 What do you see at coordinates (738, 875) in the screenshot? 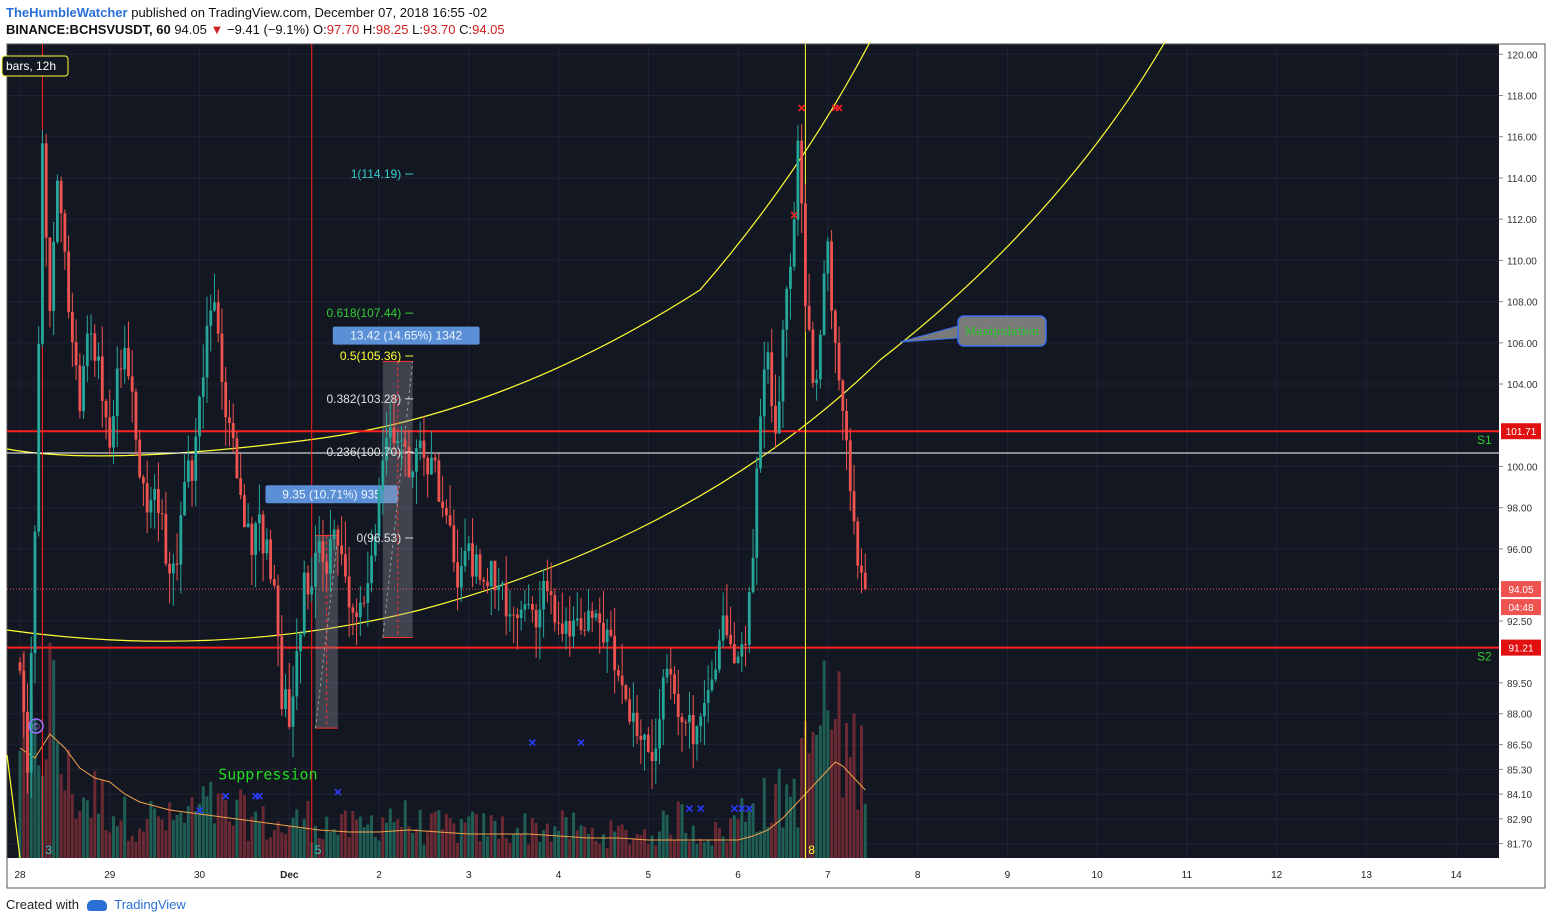
I see `time-tick-label: 6` at bounding box center [738, 875].